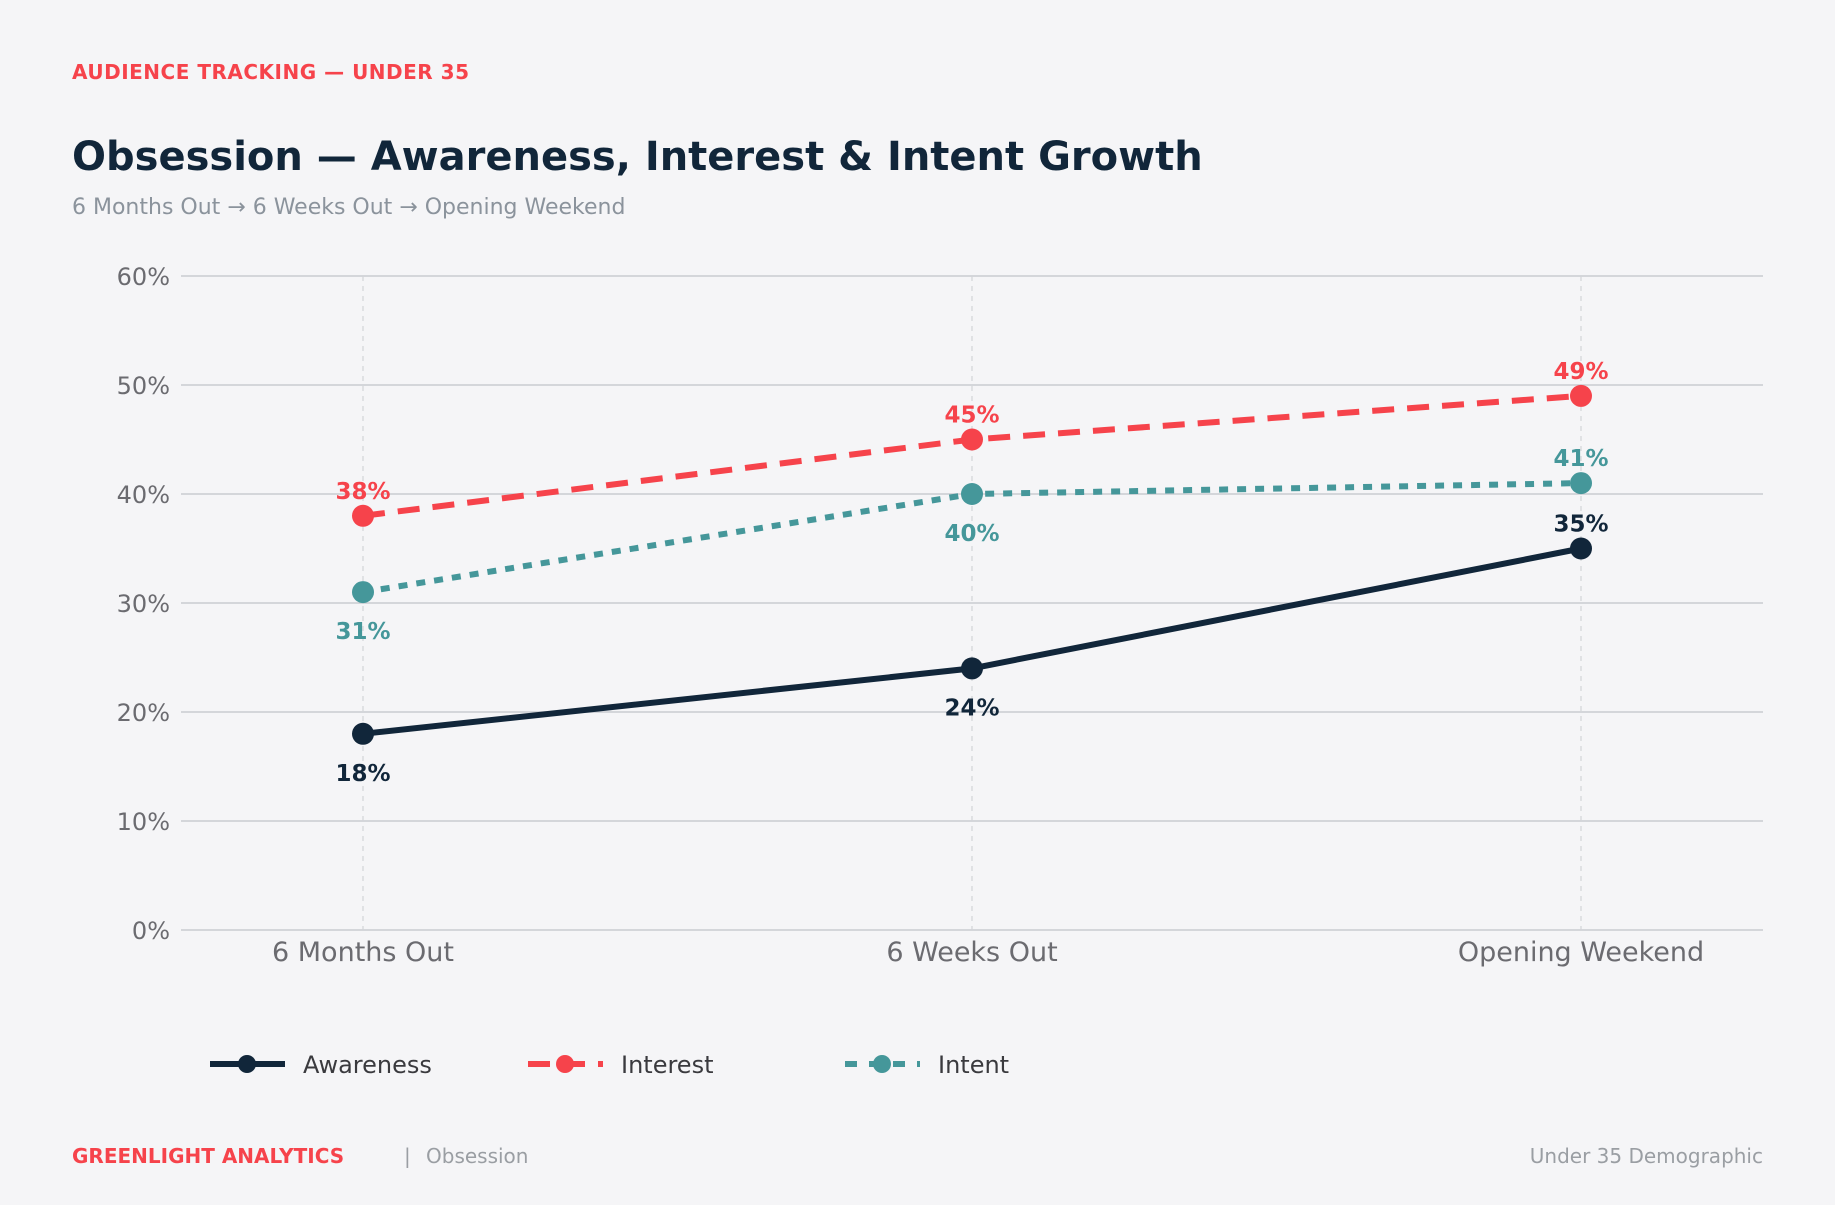  I want to click on legend-label-intent: Intent, so click(973, 1065).